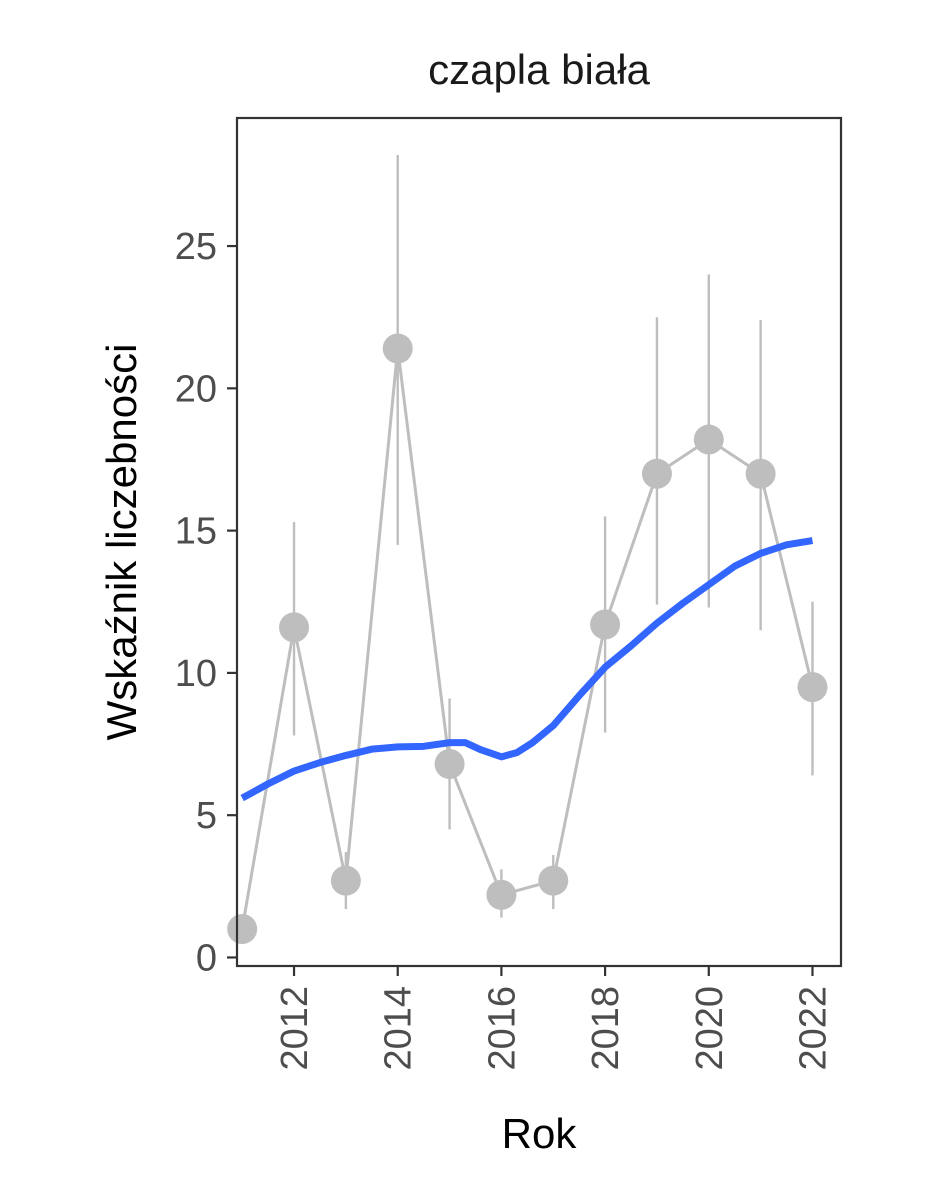 This screenshot has width=944, height=1181. I want to click on y-tick-label: 5, so click(206, 816).